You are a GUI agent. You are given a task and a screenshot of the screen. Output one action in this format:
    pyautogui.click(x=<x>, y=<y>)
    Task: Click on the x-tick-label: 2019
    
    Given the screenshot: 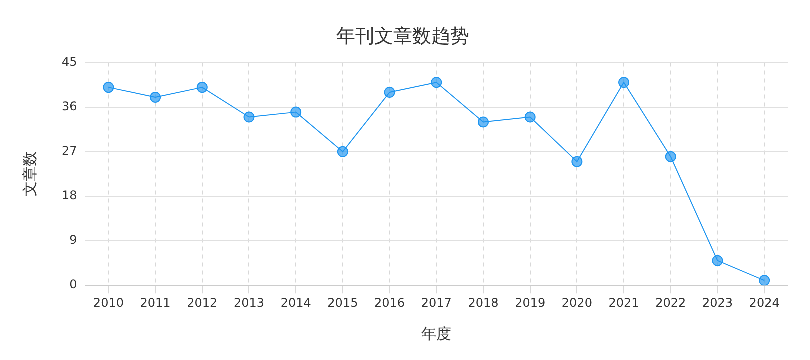 What is the action you would take?
    pyautogui.click(x=530, y=303)
    